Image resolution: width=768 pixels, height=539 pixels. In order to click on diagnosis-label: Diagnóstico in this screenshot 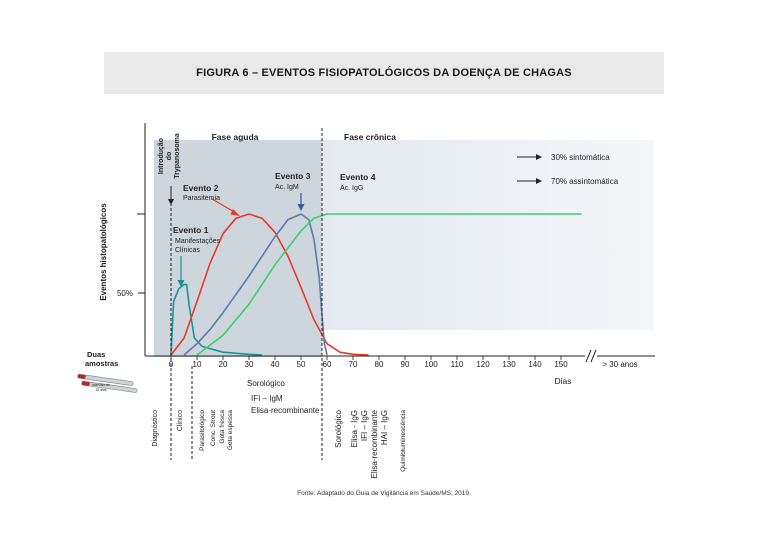, I will do `click(155, 428)`.